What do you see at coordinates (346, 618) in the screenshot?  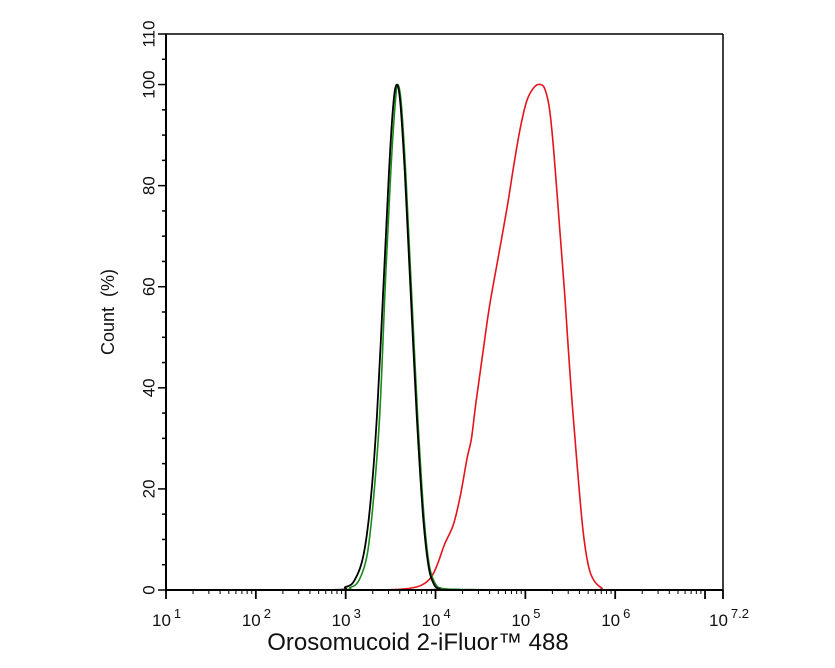 I see `x-tick-label: 10 3` at bounding box center [346, 618].